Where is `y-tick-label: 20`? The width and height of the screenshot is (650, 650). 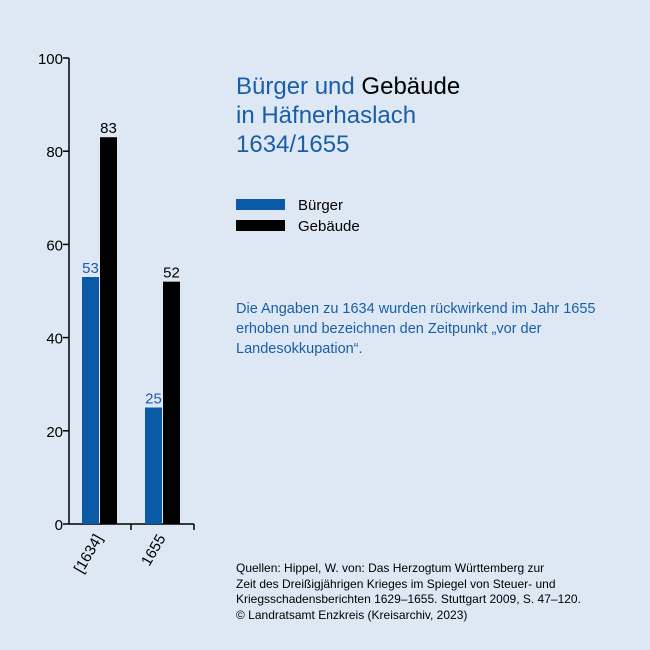 y-tick-label: 20 is located at coordinates (54, 432).